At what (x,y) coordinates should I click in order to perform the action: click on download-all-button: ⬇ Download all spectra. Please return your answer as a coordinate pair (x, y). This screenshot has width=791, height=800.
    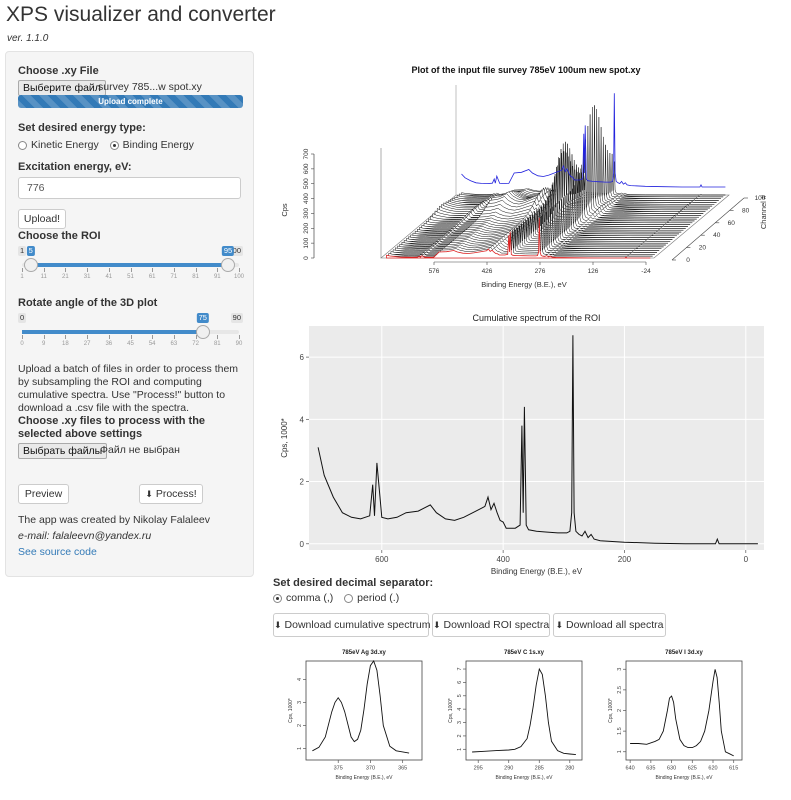
    Looking at the image, I should click on (609, 625).